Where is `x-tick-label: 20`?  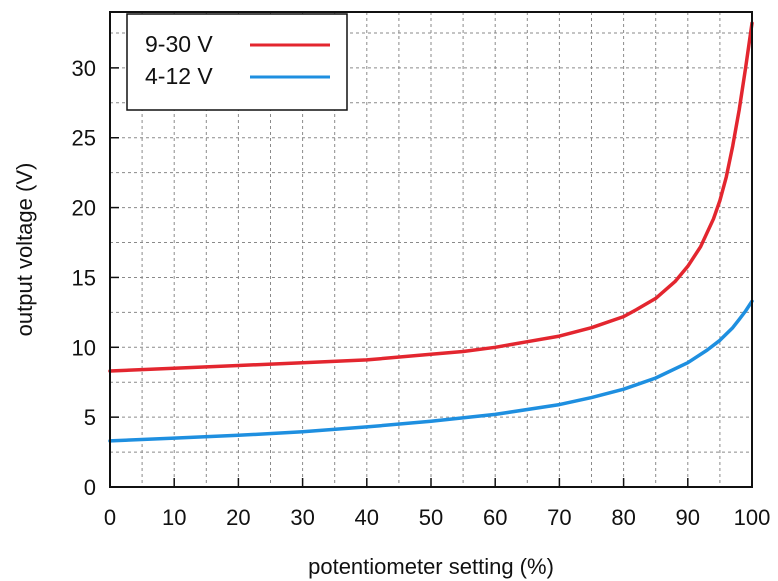
x-tick-label: 20 is located at coordinates (238, 517).